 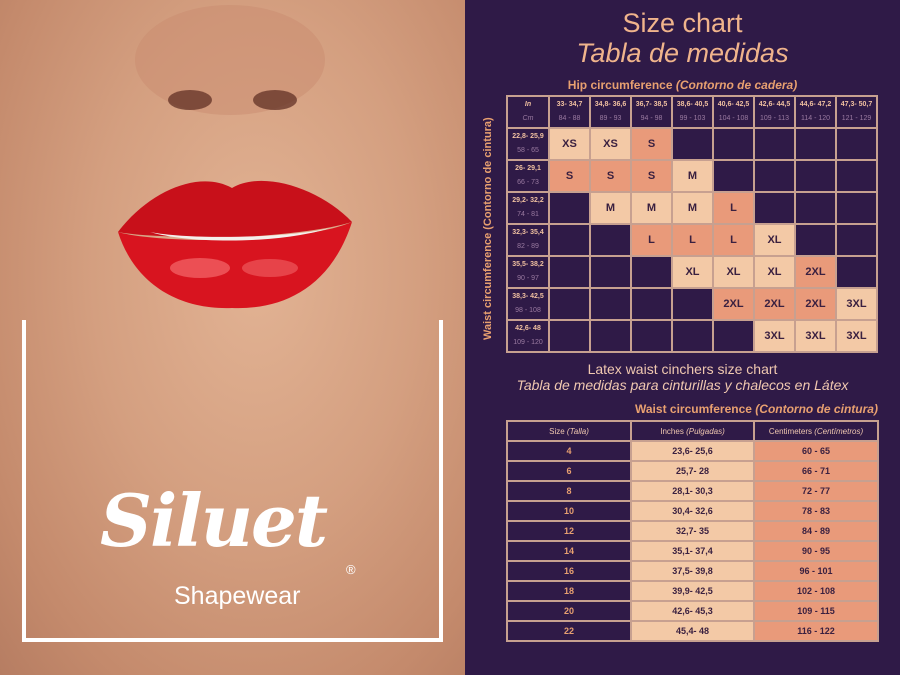 What do you see at coordinates (528, 240) in the screenshot?
I see `waist-row-header: 32,3- 35,4 82 - 89` at bounding box center [528, 240].